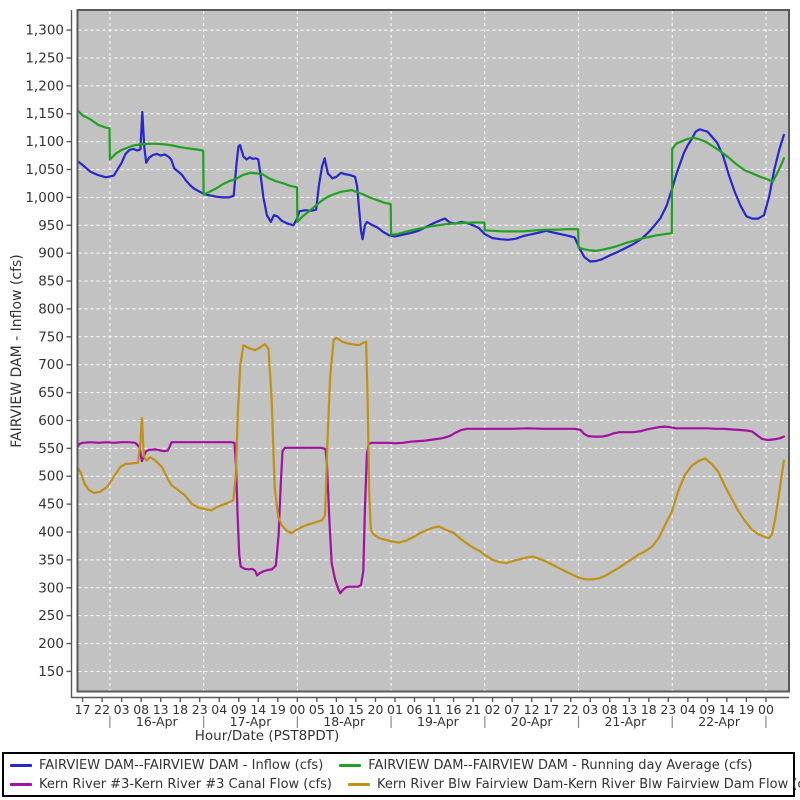  What do you see at coordinates (51, 672) in the screenshot?
I see `svg-text: 150` at bounding box center [51, 672].